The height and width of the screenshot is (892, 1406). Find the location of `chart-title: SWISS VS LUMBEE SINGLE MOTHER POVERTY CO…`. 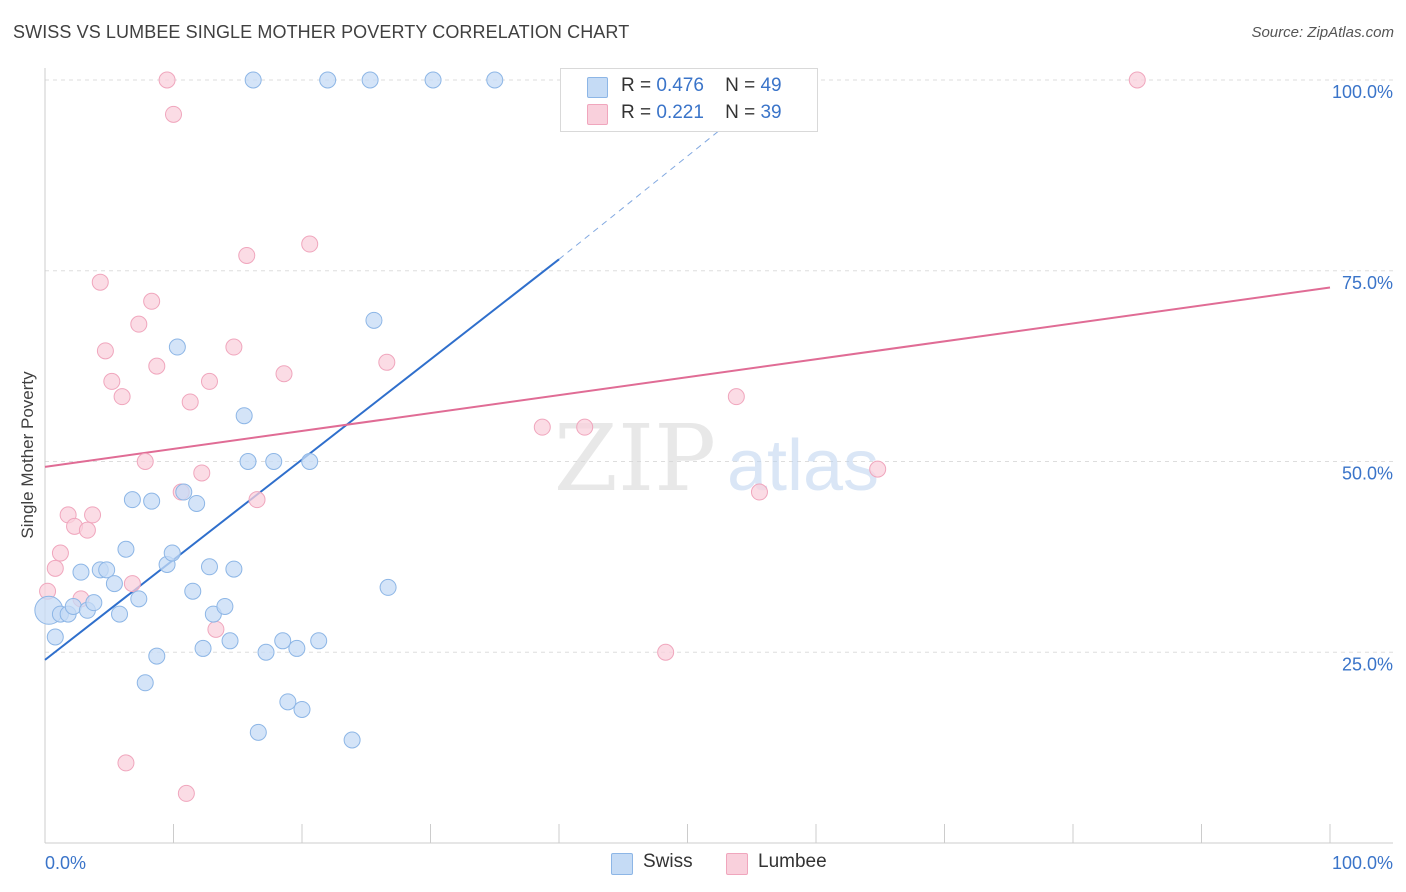

chart-title: SWISS VS LUMBEE SINGLE MOTHER POVERTY CO… is located at coordinates (321, 32).